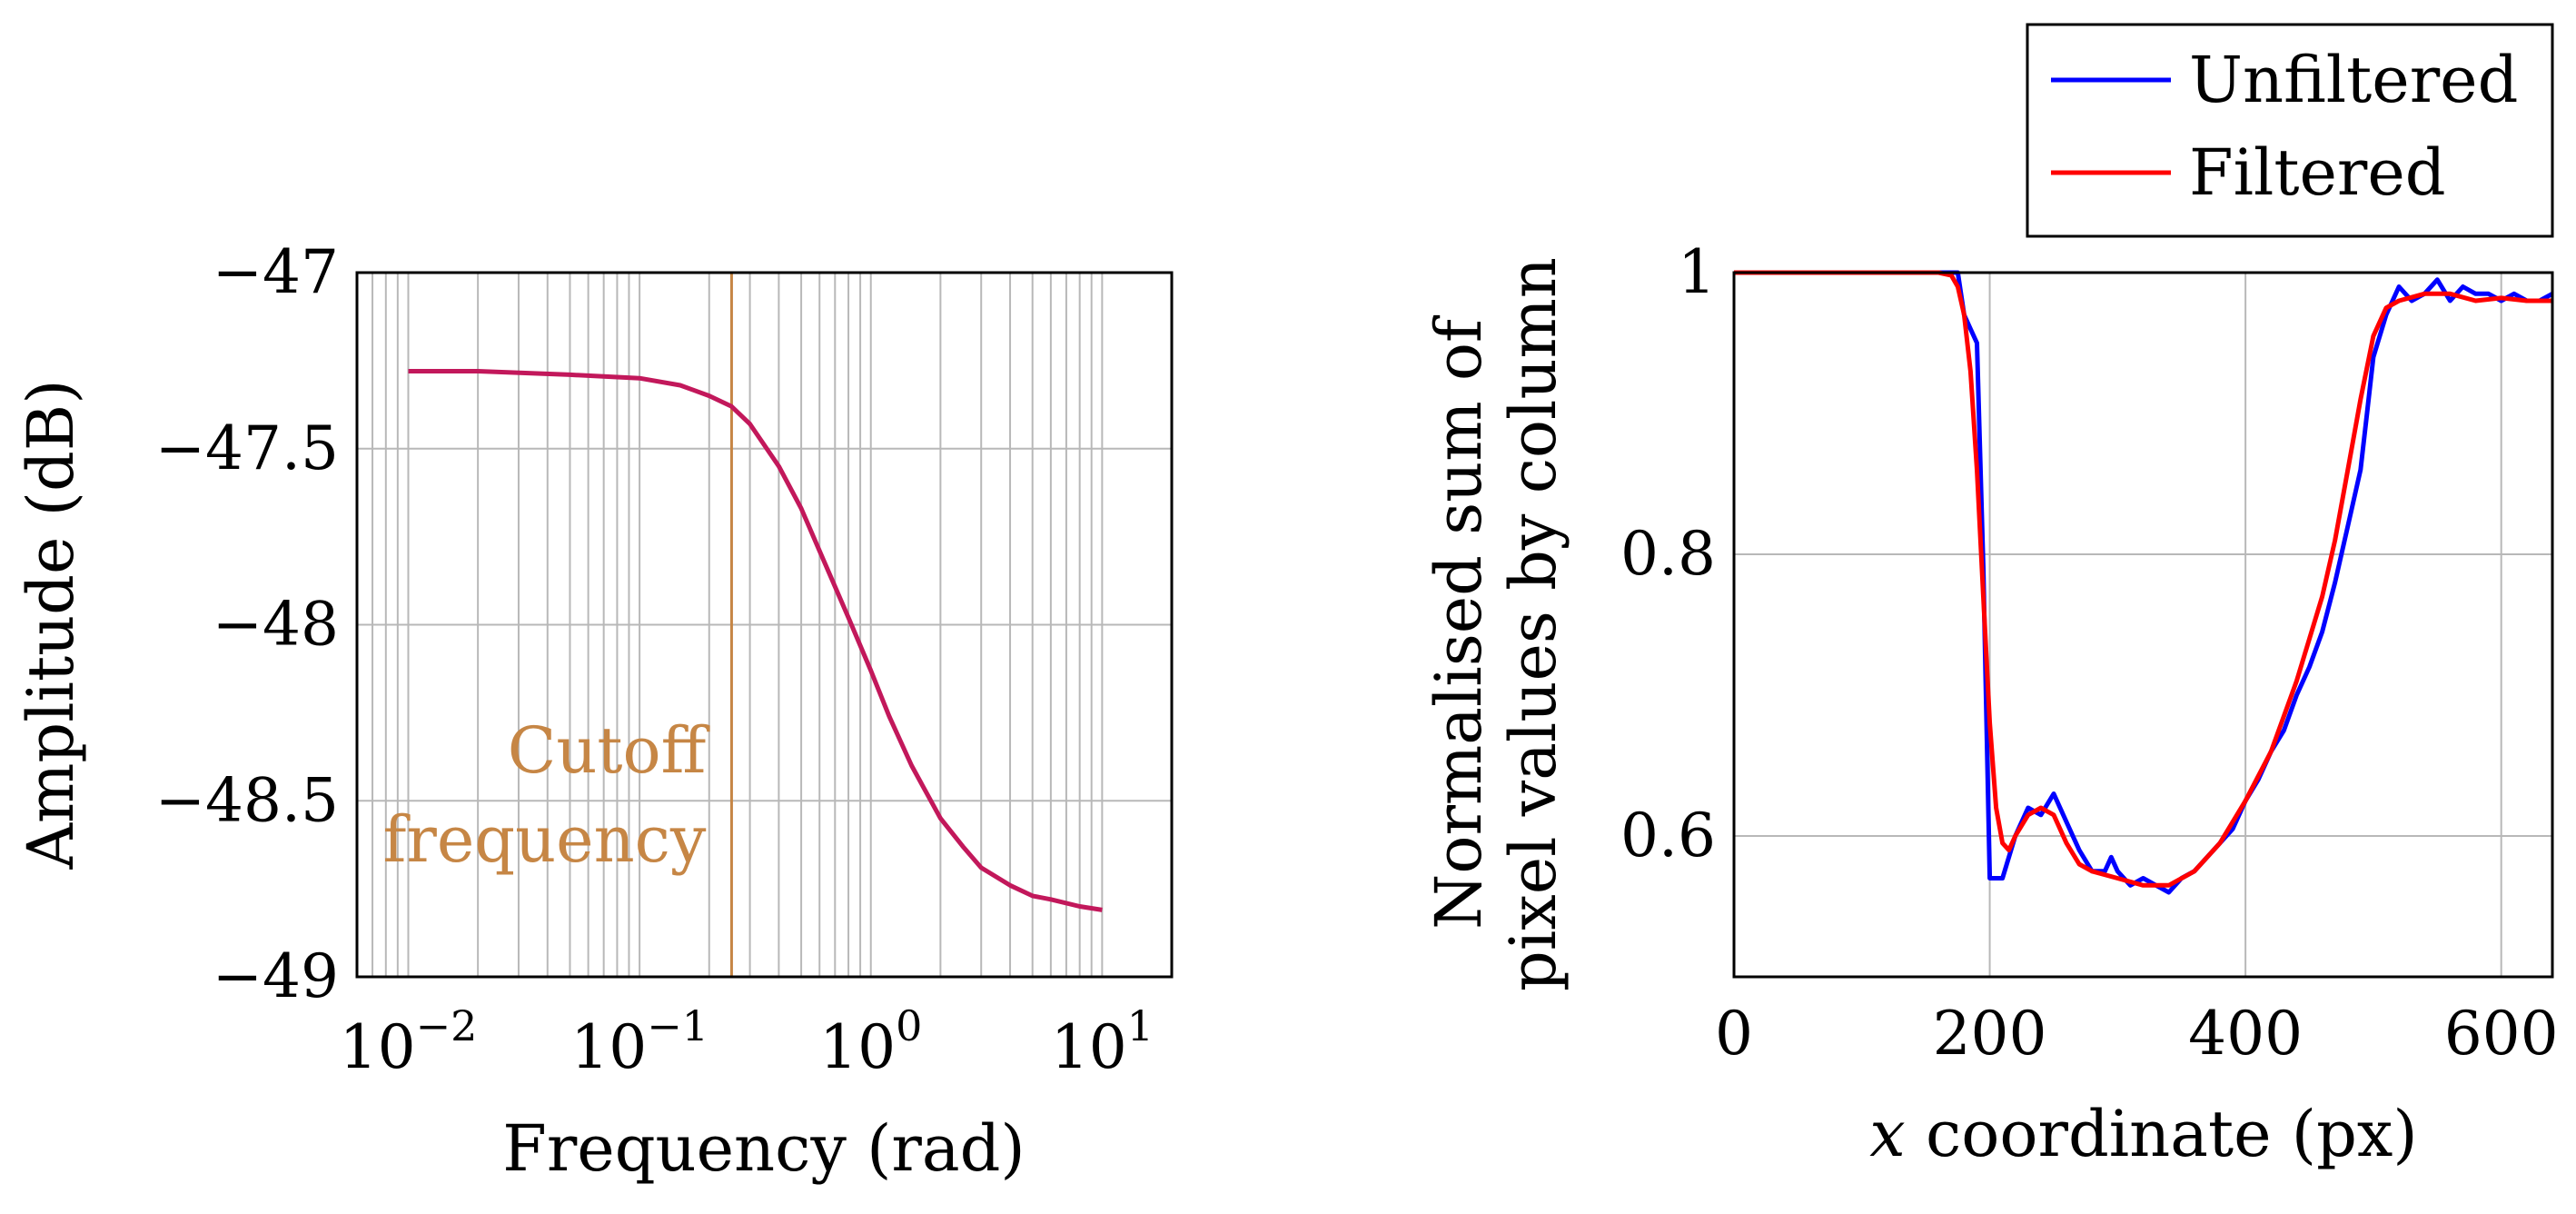 This screenshot has width=2576, height=1214. What do you see at coordinates (2137, 1034) in the screenshot?
I see `right-x-tick-labels: 0 200 400 600` at bounding box center [2137, 1034].